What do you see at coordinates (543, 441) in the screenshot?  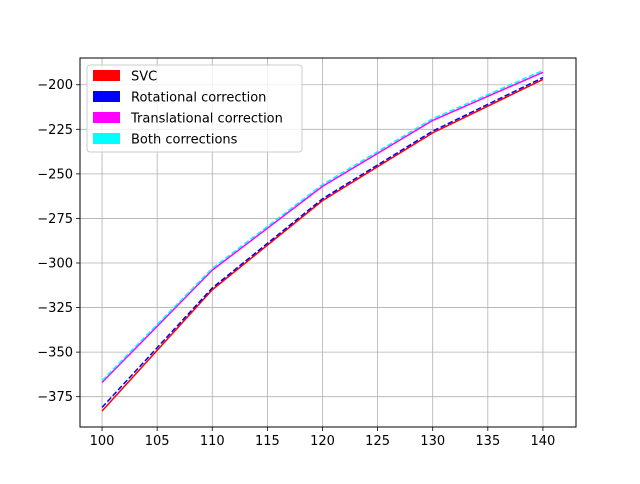 I see `x-tick-label: 140` at bounding box center [543, 441].